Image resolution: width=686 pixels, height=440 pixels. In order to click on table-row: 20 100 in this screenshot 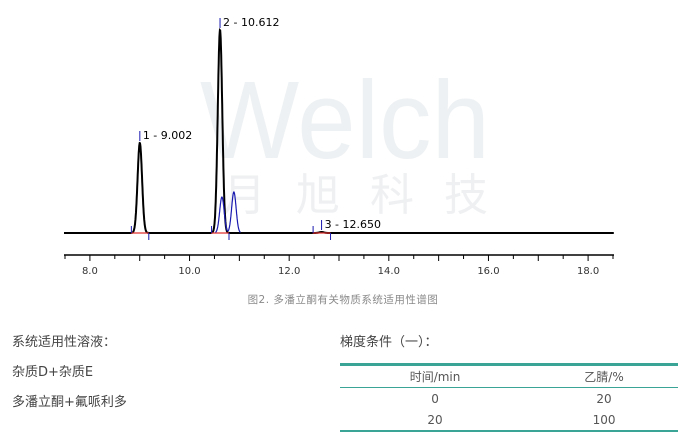, I will do `click(509, 420)`.